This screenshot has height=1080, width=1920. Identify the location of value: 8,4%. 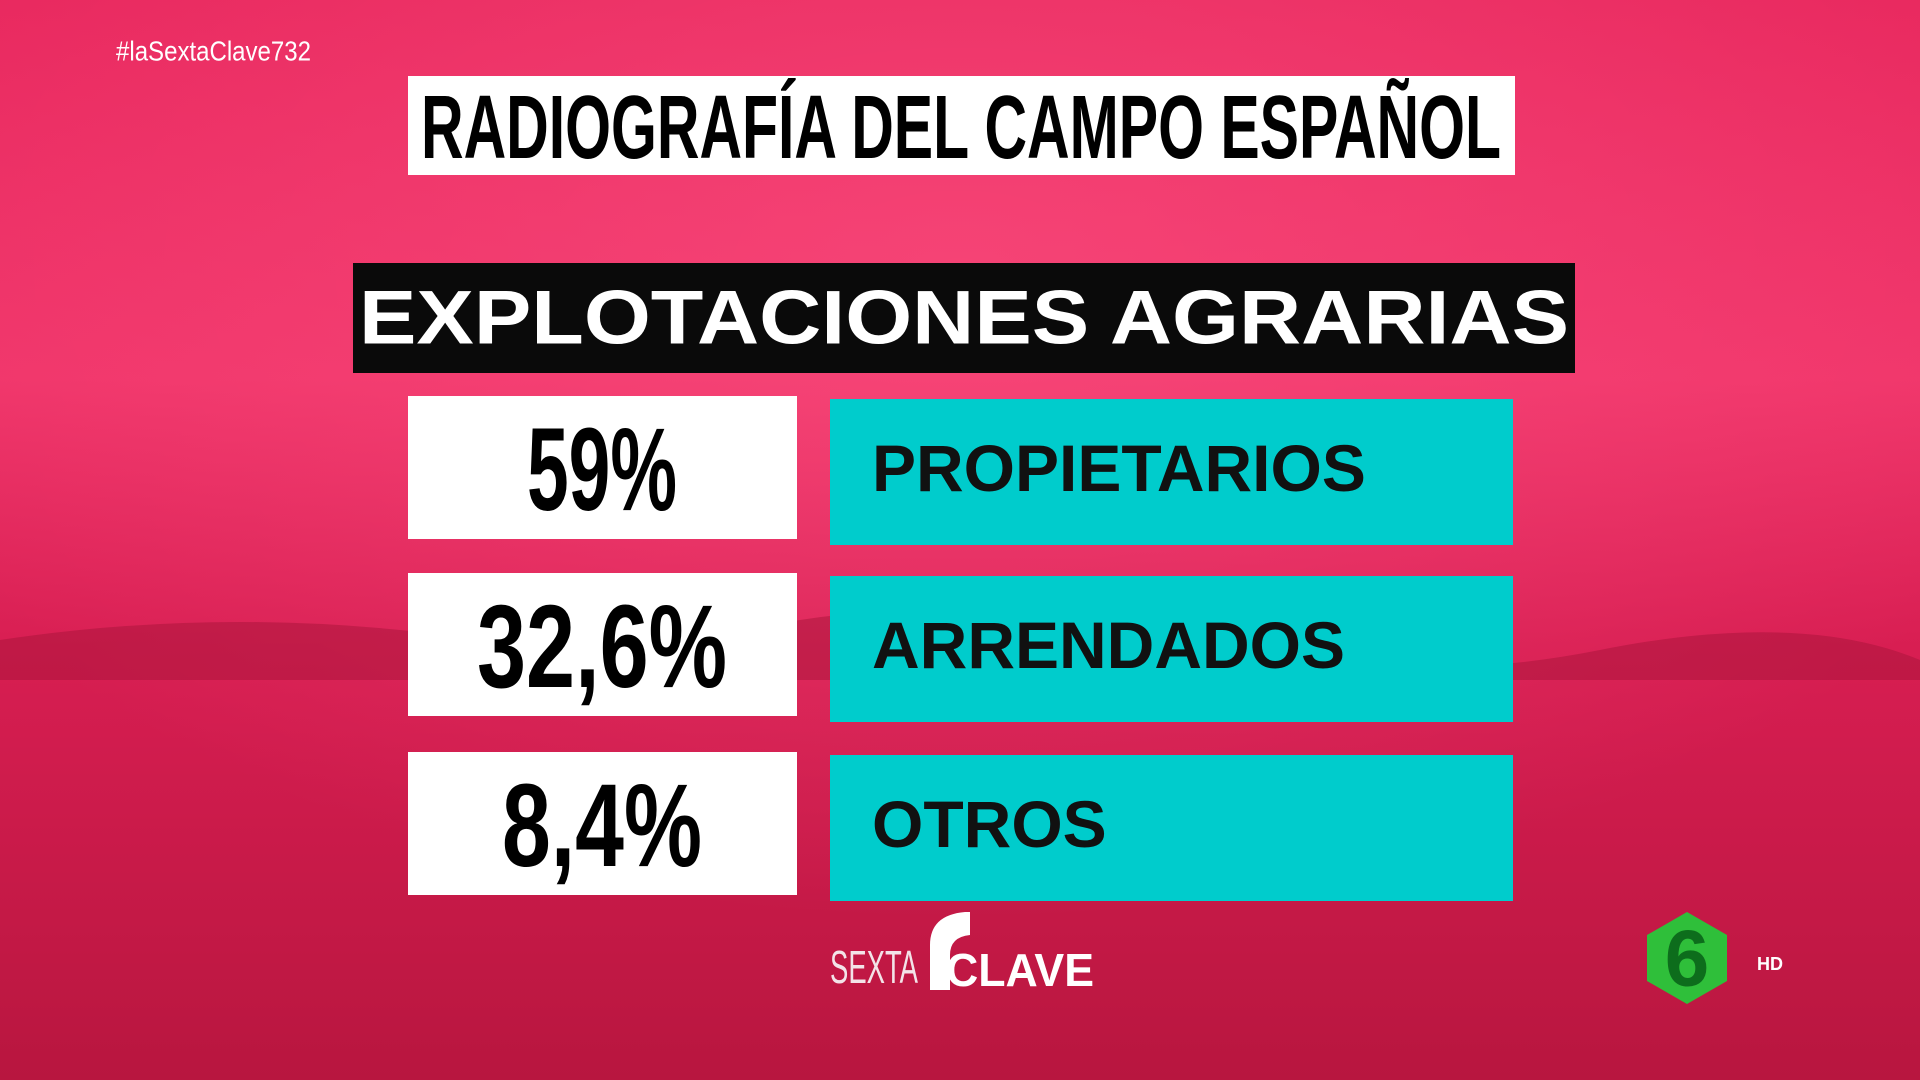
(602, 826).